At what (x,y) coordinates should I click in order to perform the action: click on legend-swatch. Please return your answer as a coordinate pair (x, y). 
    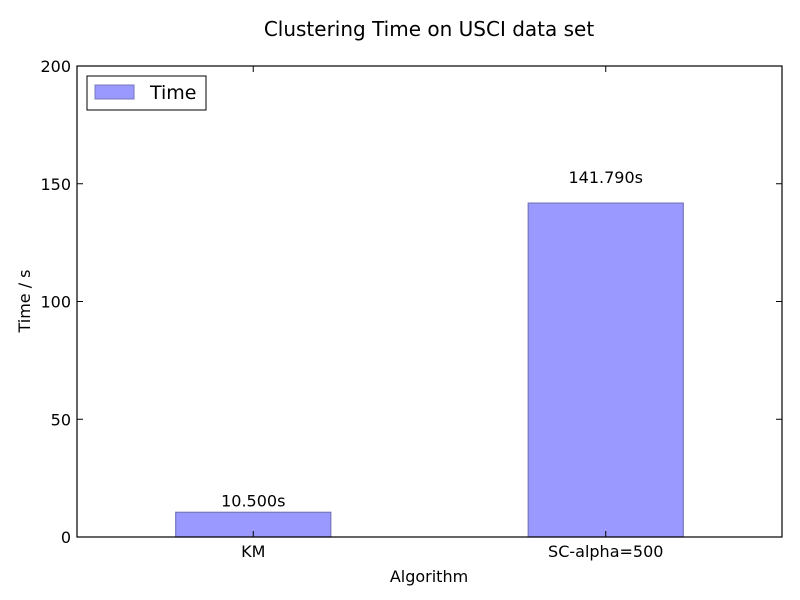
    Looking at the image, I should click on (114, 92).